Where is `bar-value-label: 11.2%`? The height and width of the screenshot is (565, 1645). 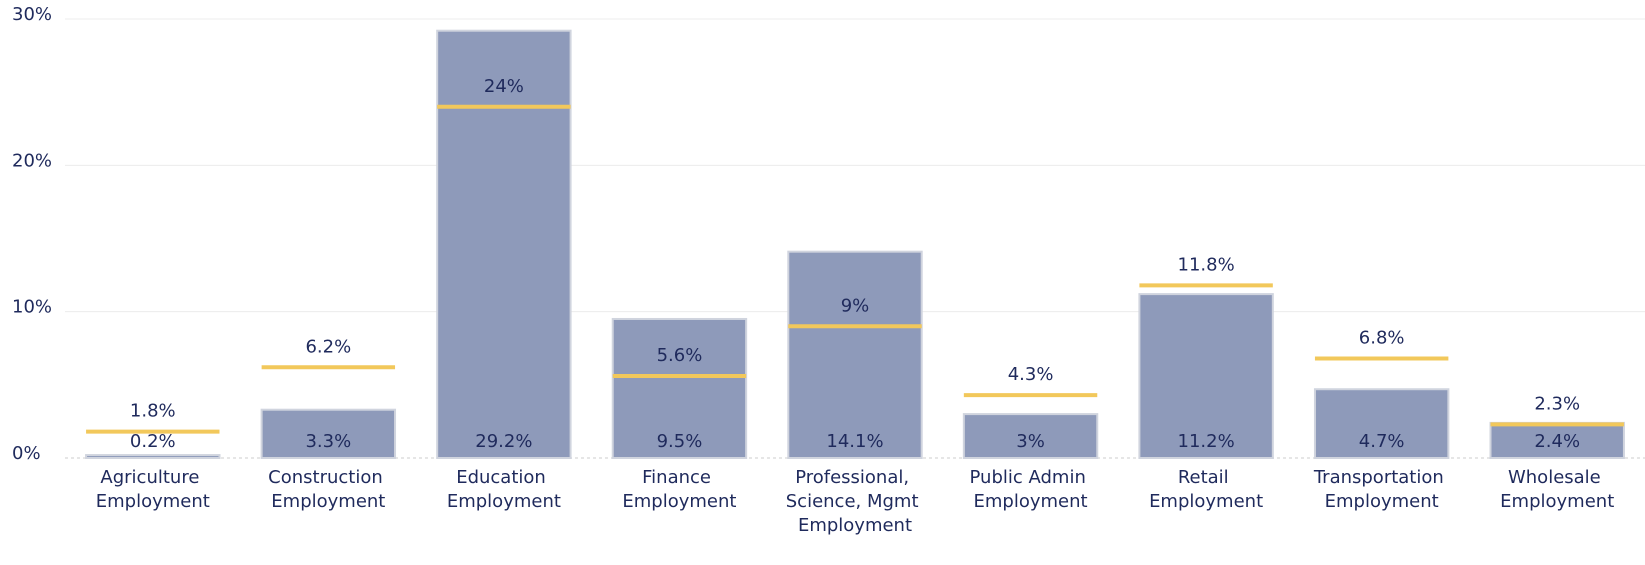 bar-value-label: 11.2% is located at coordinates (1206, 441).